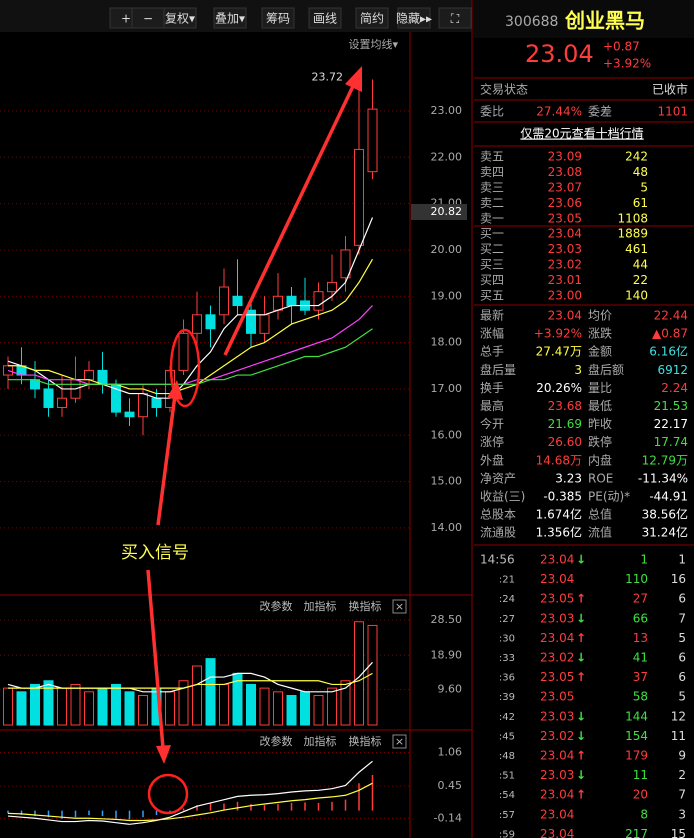 The image size is (694, 838). I want to click on toolbar-button: 复权▾, so click(180, 19).